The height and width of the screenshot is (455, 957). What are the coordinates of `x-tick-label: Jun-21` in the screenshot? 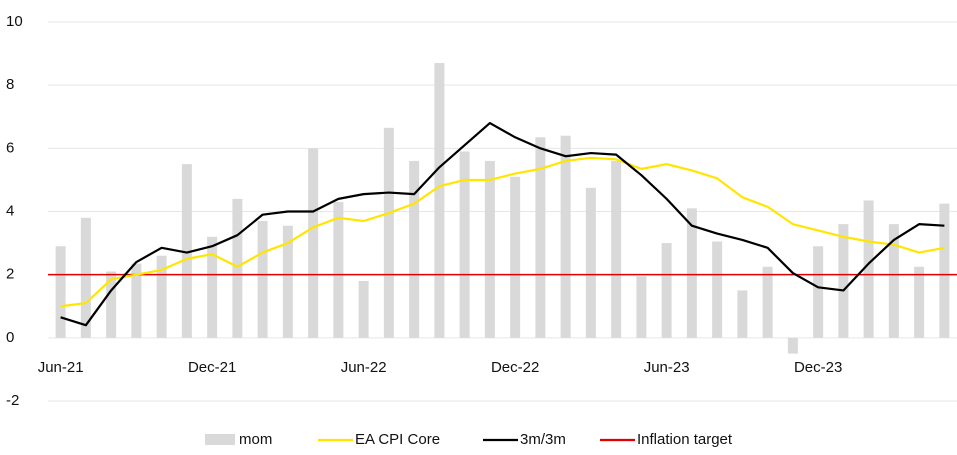 It's located at (61, 367).